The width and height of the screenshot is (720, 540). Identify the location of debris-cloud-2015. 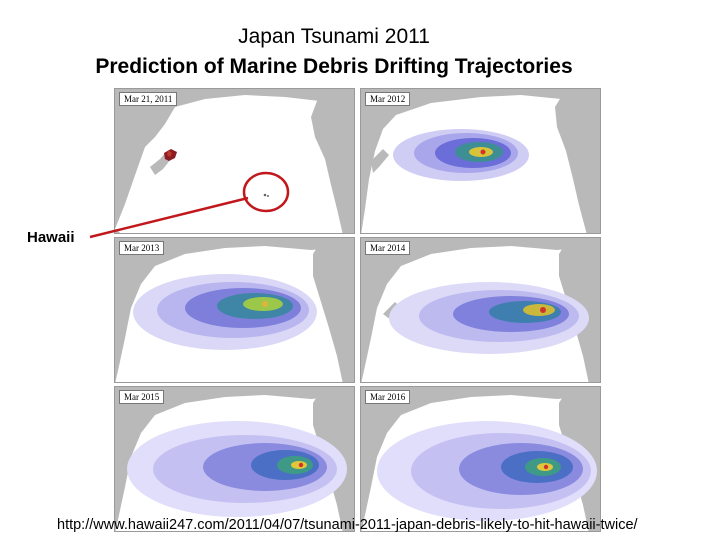
(237, 469).